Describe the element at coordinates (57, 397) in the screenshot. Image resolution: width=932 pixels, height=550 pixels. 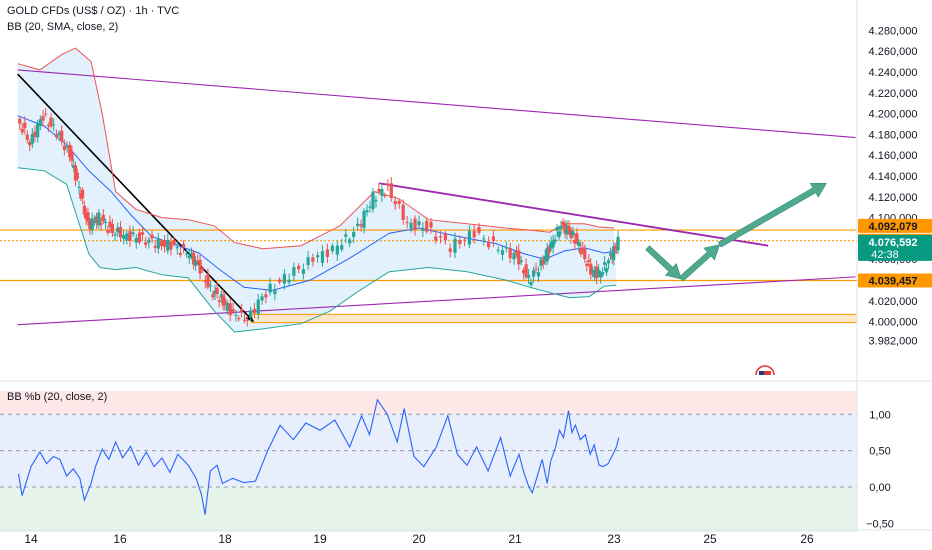
I see `oscillator-legend: BB %b (20, close, 2)` at that location.